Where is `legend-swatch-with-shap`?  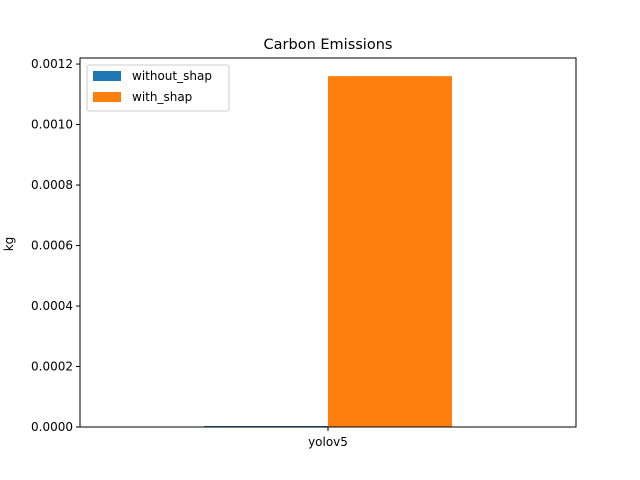 legend-swatch-with-shap is located at coordinates (107, 97).